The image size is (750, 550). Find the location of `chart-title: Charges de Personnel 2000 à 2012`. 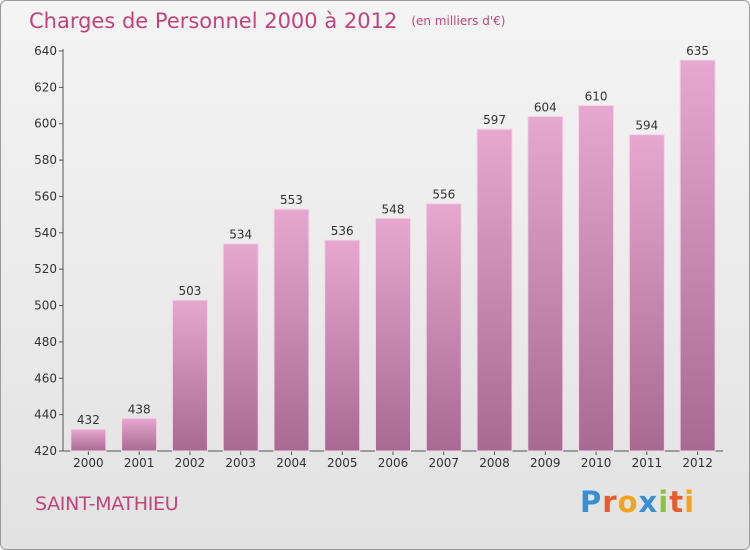

chart-title: Charges de Personnel 2000 à 2012 is located at coordinates (213, 21).